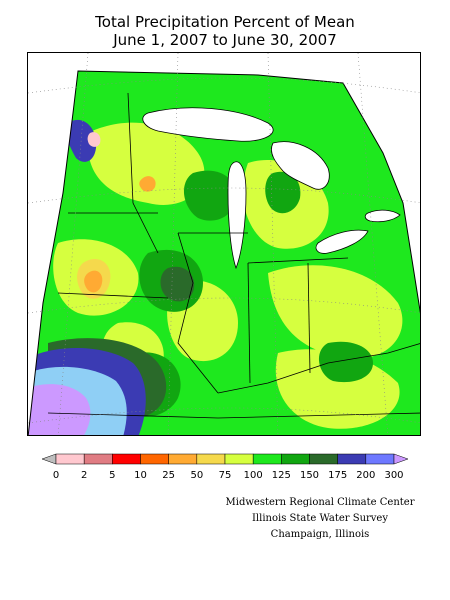 Image resolution: width=450 pixels, height=600 pixels. I want to click on border-in-oh, so click(309, 318).